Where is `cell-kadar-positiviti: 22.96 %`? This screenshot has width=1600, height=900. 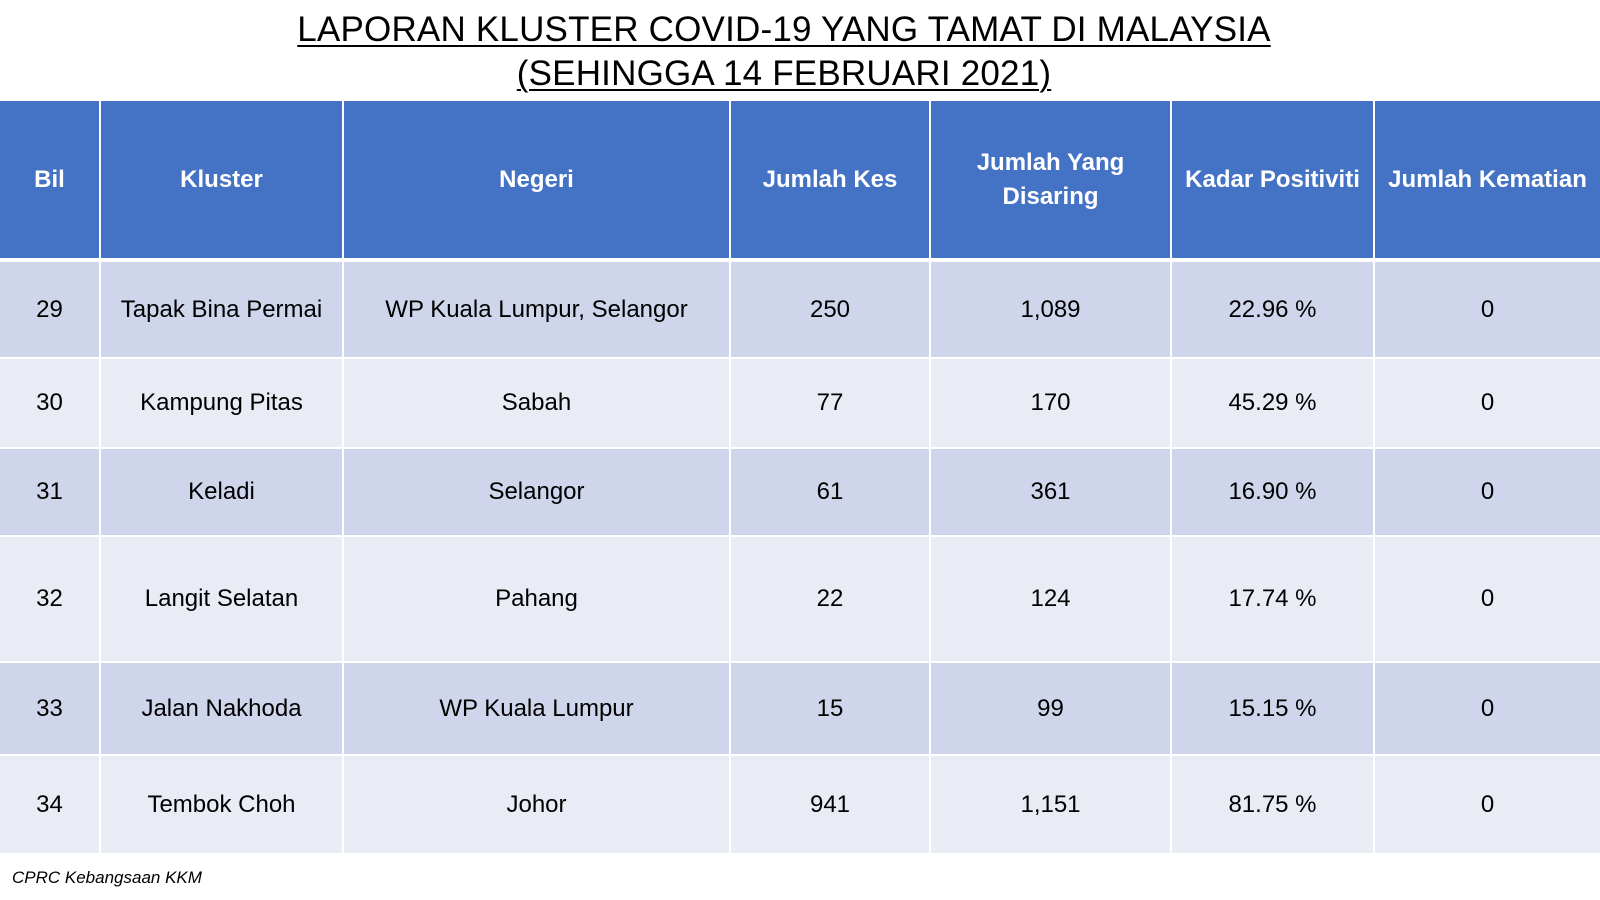 cell-kadar-positiviti: 22.96 % is located at coordinates (1273, 309).